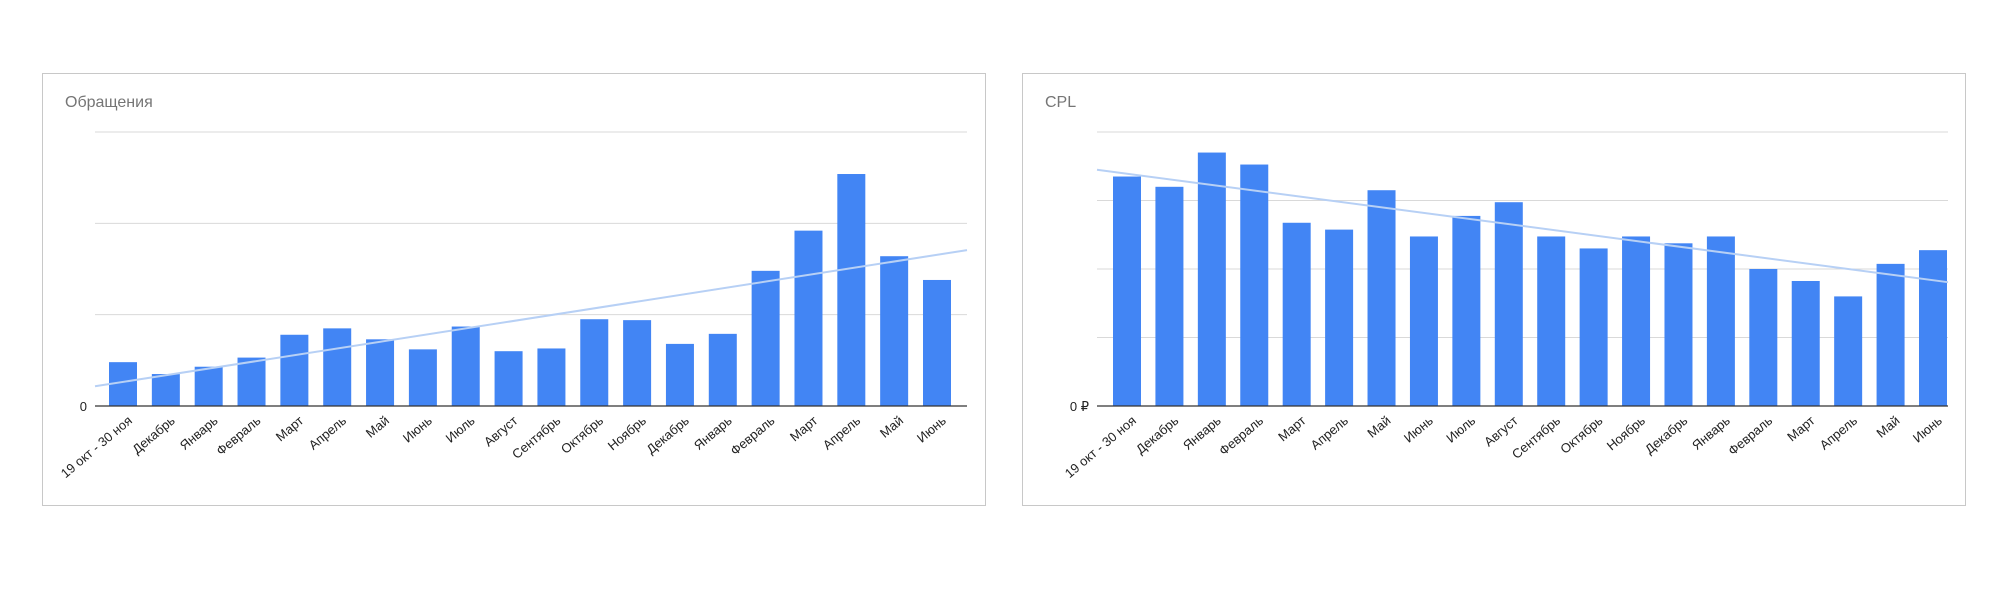 This screenshot has height=594, width=2010. I want to click on x-tick-label: Сентябрь, so click(536, 437).